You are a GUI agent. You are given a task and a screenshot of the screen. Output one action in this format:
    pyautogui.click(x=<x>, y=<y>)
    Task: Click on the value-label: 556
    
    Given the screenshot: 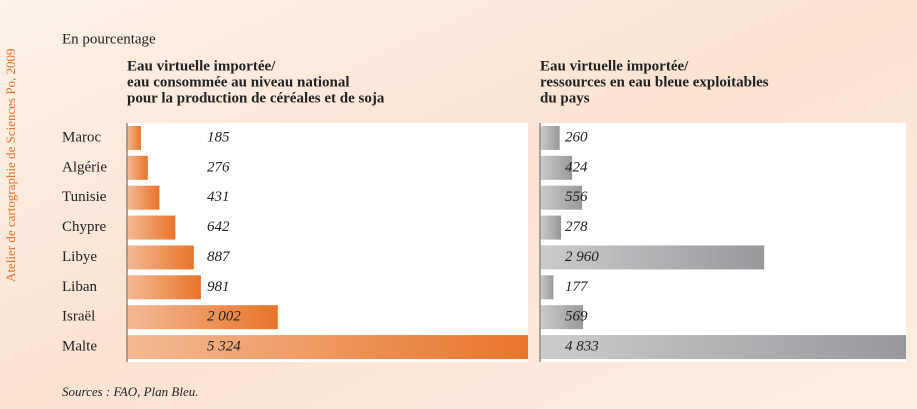 What is the action you would take?
    pyautogui.click(x=576, y=197)
    